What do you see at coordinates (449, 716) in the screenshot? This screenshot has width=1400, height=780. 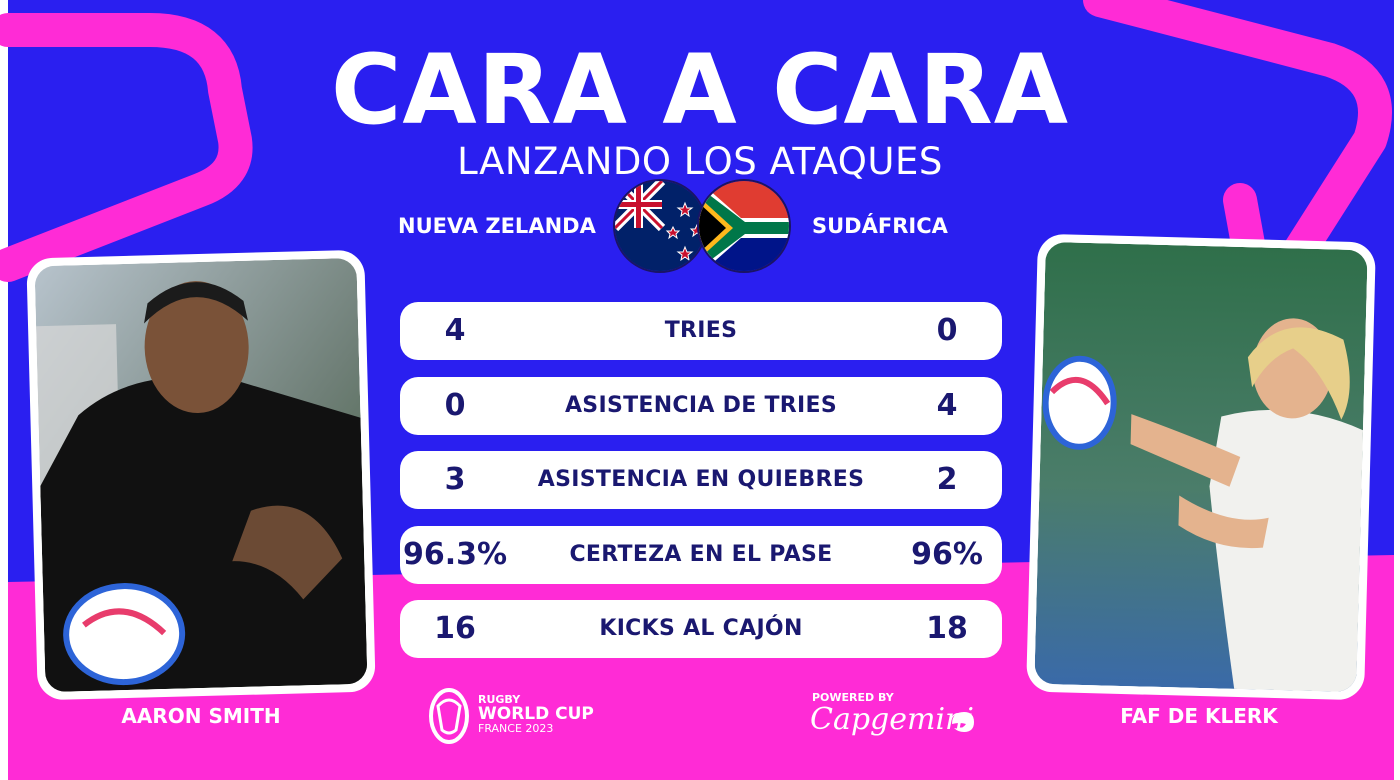 I see `rwc-trophy-icon` at bounding box center [449, 716].